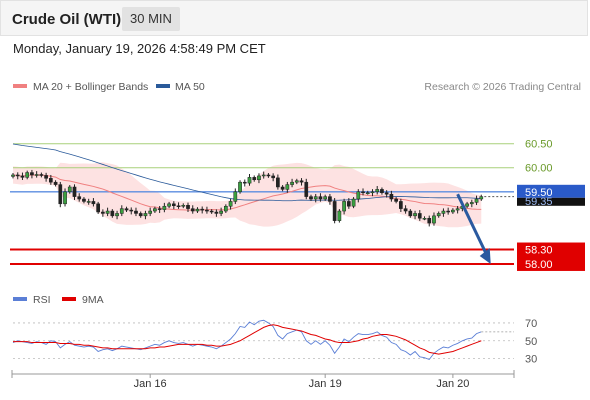 This screenshot has width=590, height=400. I want to click on current-price-box, so click(551, 201).